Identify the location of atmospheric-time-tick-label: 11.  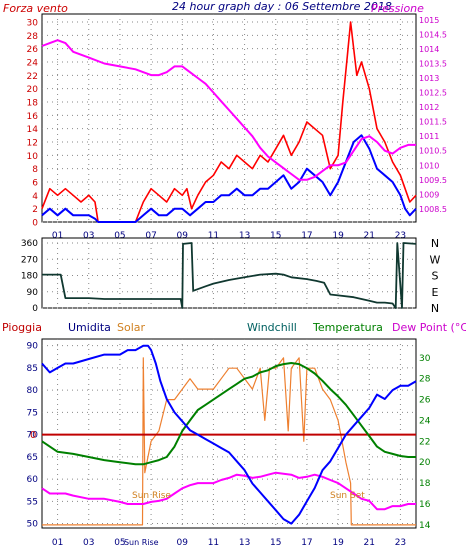
(213, 543).